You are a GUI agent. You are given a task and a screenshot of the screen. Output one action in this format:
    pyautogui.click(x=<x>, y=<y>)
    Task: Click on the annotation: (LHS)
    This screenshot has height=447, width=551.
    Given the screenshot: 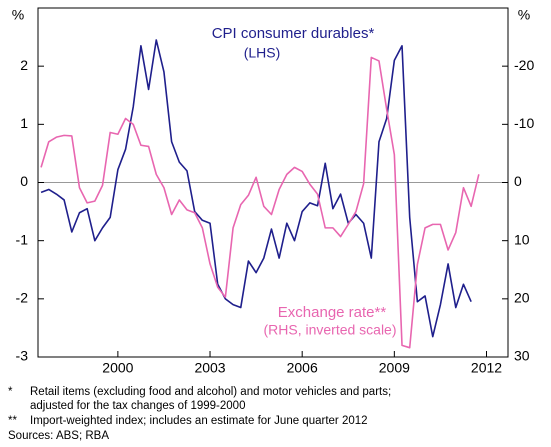 What is the action you would take?
    pyautogui.click(x=262, y=53)
    